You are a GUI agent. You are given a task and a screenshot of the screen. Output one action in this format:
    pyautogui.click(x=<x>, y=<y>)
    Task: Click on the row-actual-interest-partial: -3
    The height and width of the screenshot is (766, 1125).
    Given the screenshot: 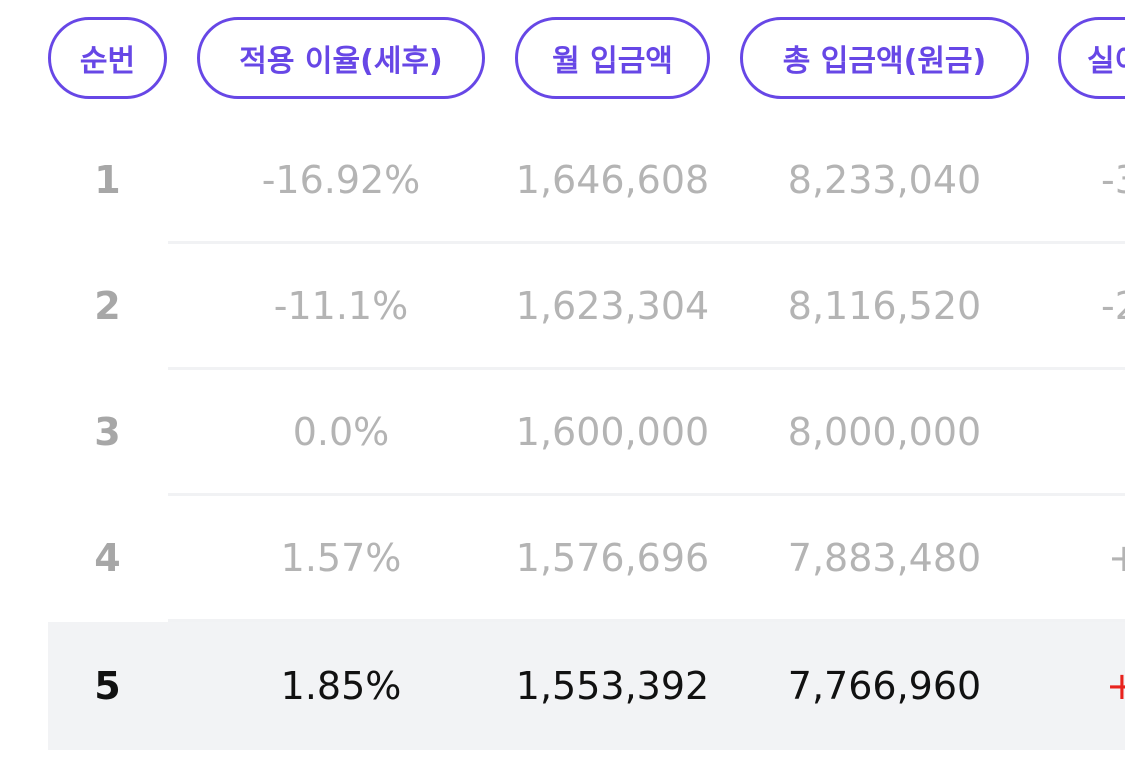 What is the action you would take?
    pyautogui.click(x=1113, y=179)
    